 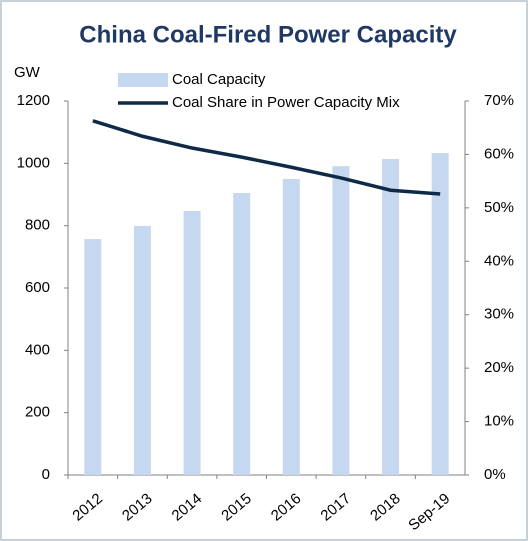 What do you see at coordinates (499, 153) in the screenshot?
I see `y2-tick-label: 60%` at bounding box center [499, 153].